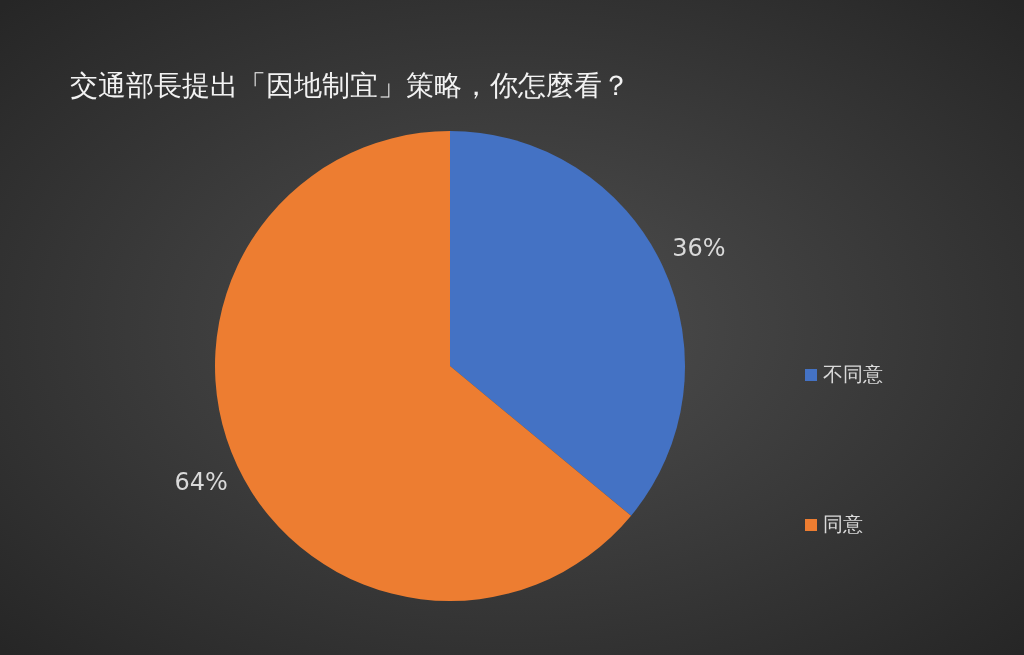 Image resolution: width=1024 pixels, height=655 pixels. What do you see at coordinates (201, 482) in the screenshot?
I see `data-label: 64%` at bounding box center [201, 482].